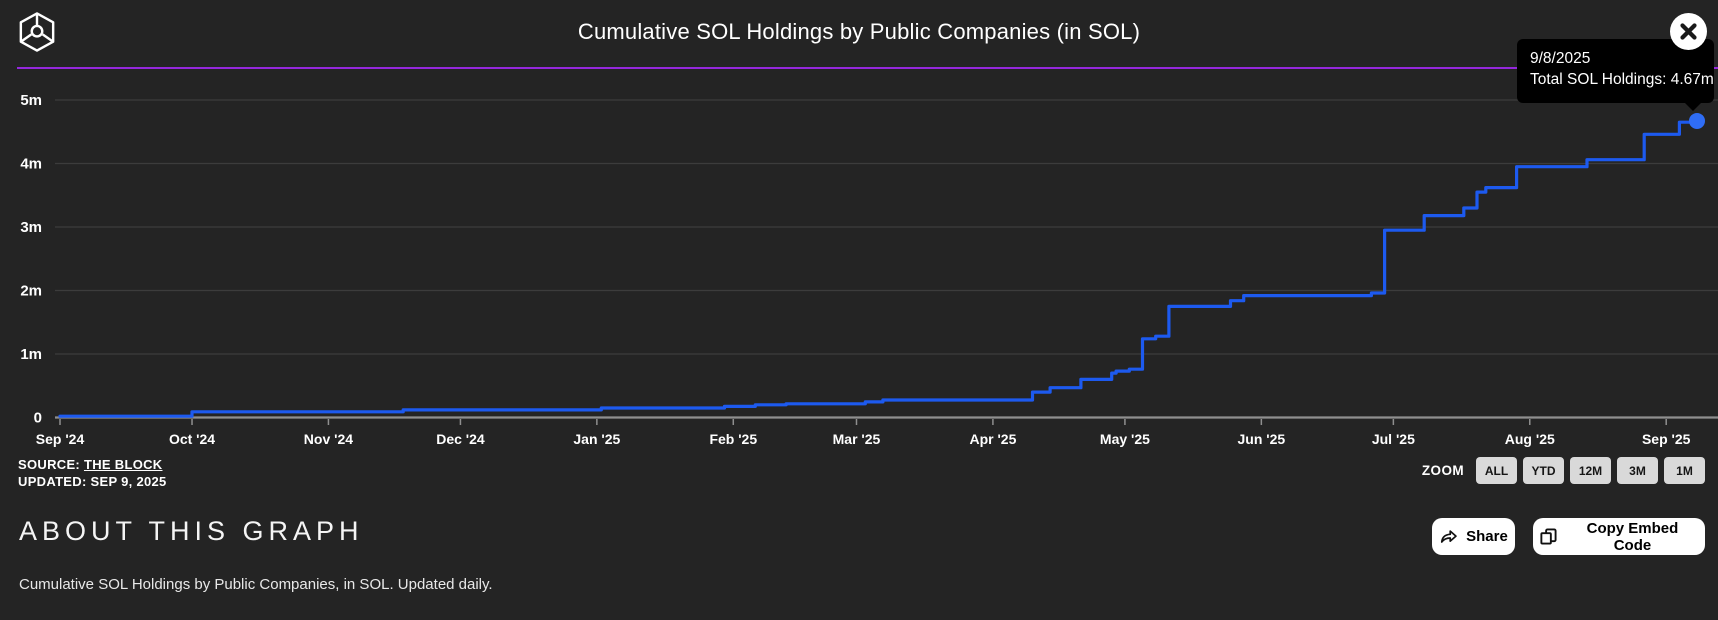  Describe the element at coordinates (1125, 439) in the screenshot. I see `svg-text: May '25` at that location.